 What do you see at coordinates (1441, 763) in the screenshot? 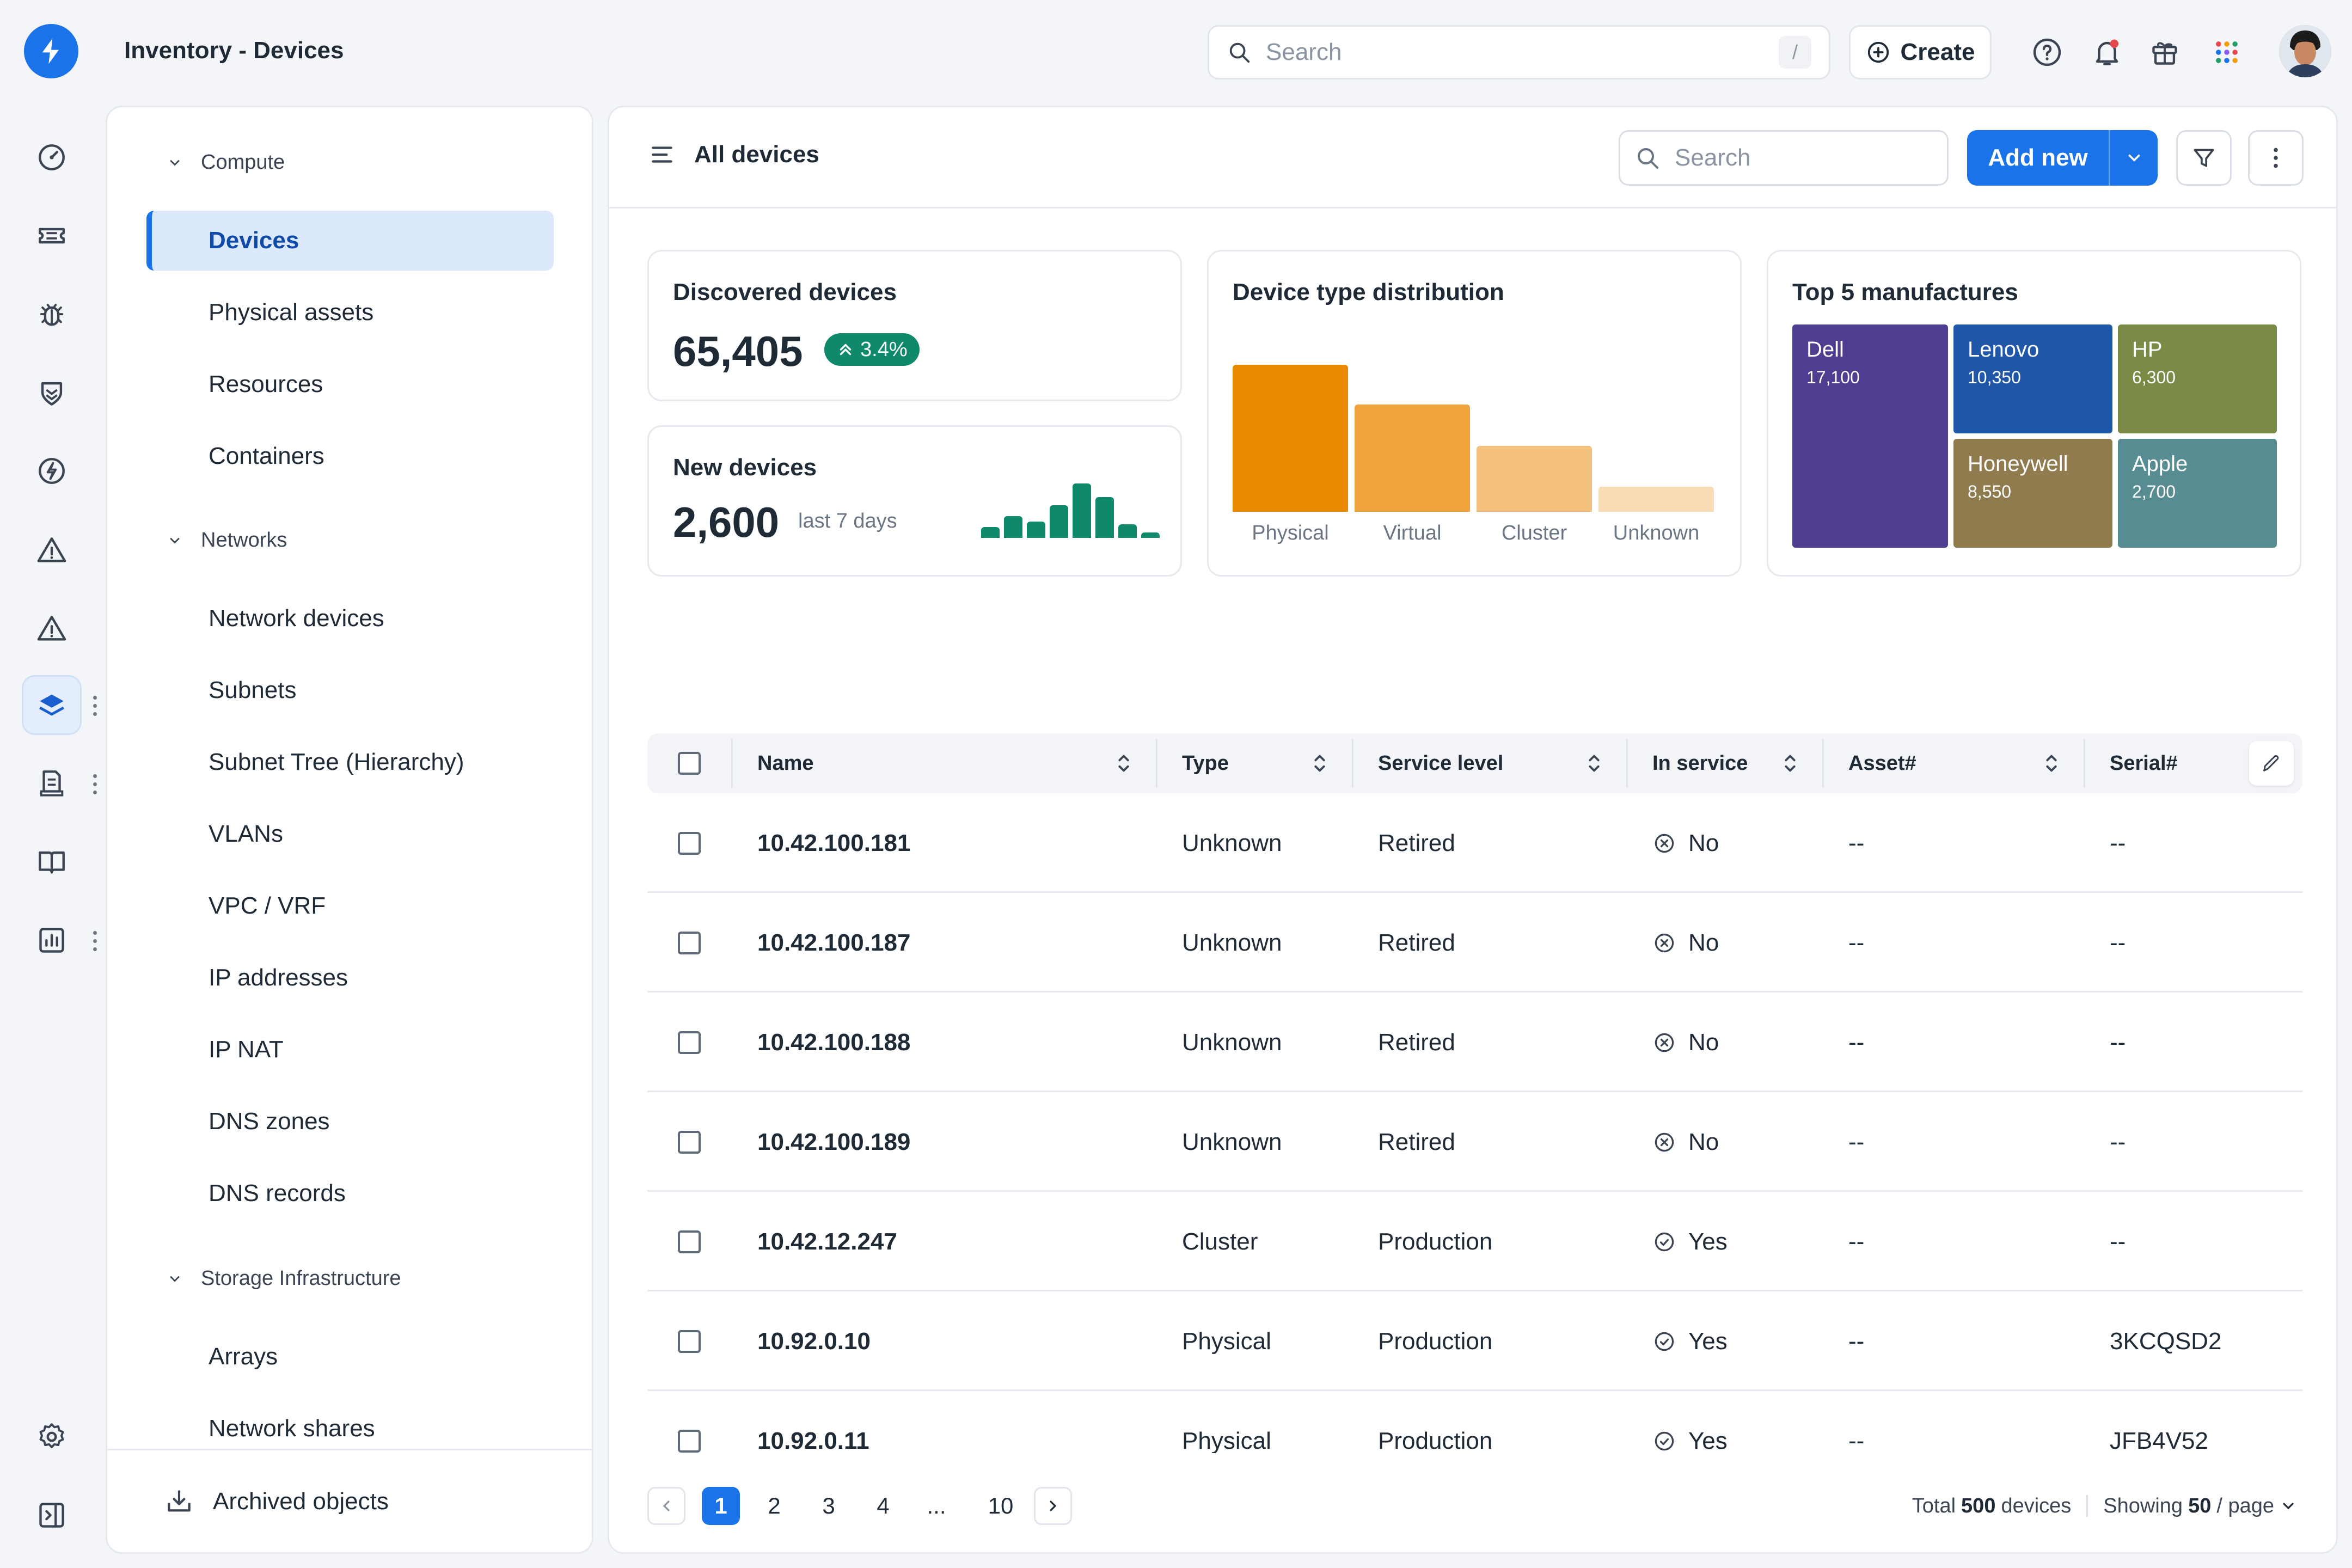
I see `column-header-service-level: Service level` at bounding box center [1441, 763].